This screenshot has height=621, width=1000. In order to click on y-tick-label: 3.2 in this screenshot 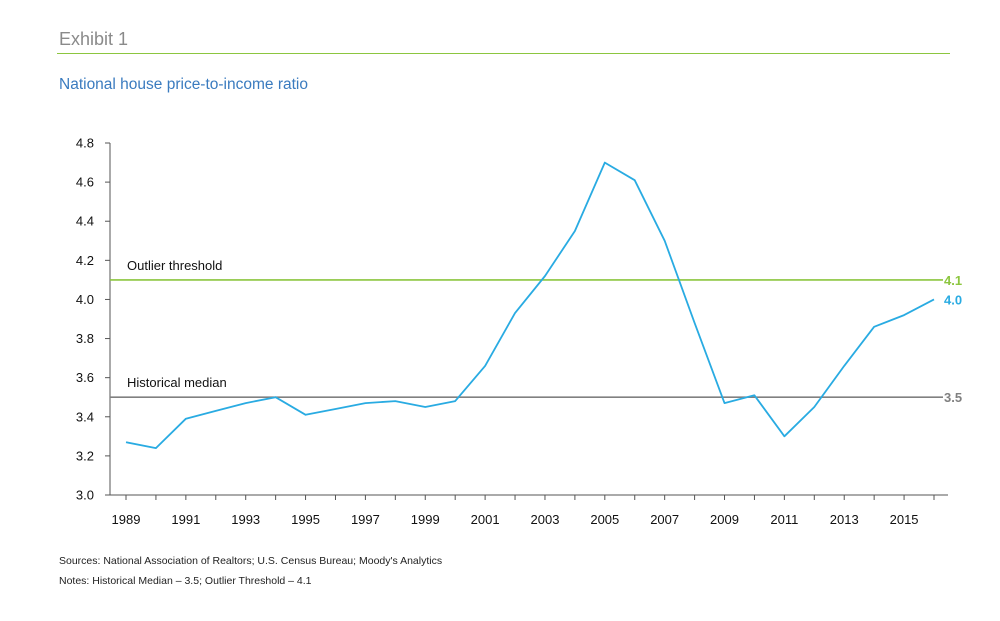, I will do `click(85, 455)`.